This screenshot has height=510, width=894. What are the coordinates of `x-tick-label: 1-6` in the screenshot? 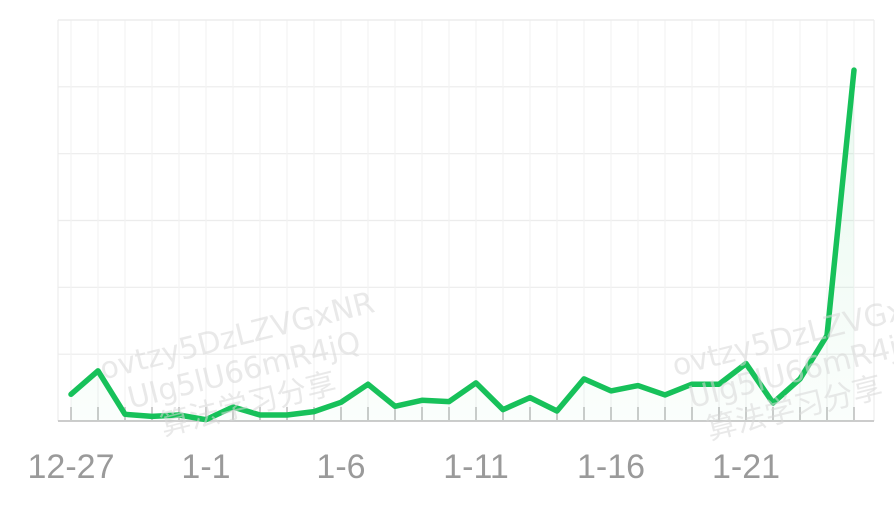 It's located at (340, 467).